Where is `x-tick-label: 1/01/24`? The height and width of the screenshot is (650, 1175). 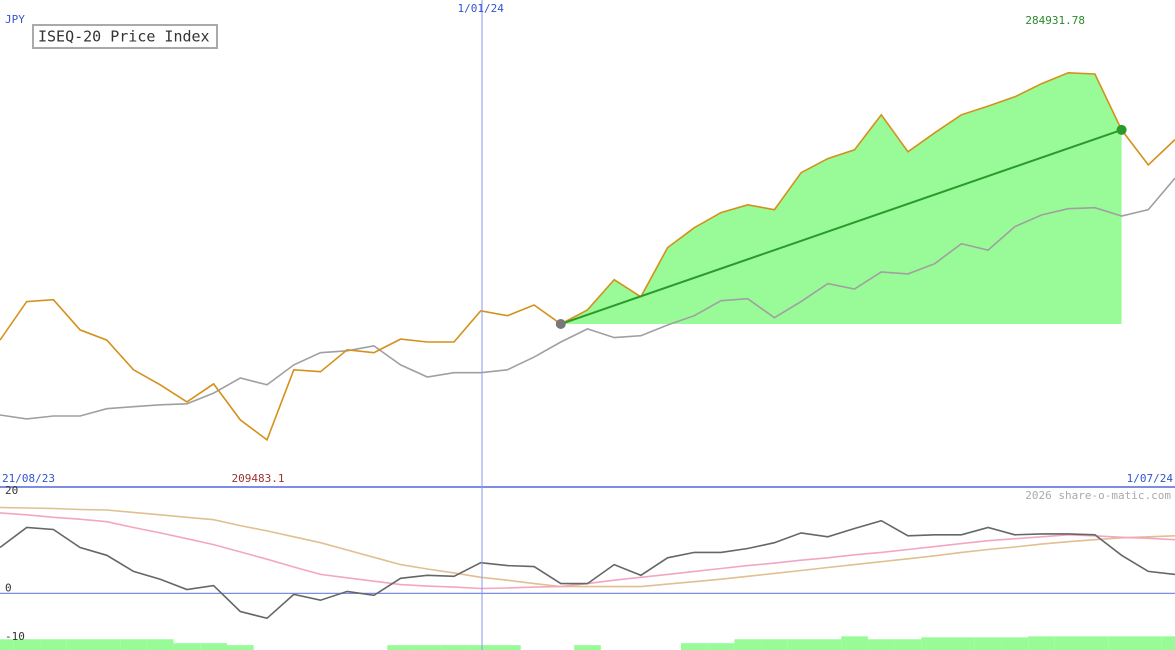
x-tick-label: 1/01/24 is located at coordinates (481, 8).